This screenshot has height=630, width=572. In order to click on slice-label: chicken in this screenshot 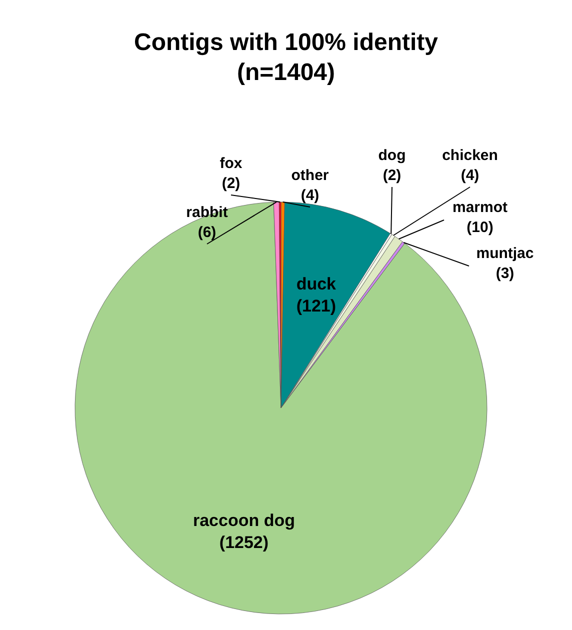, I will do `click(470, 155)`.